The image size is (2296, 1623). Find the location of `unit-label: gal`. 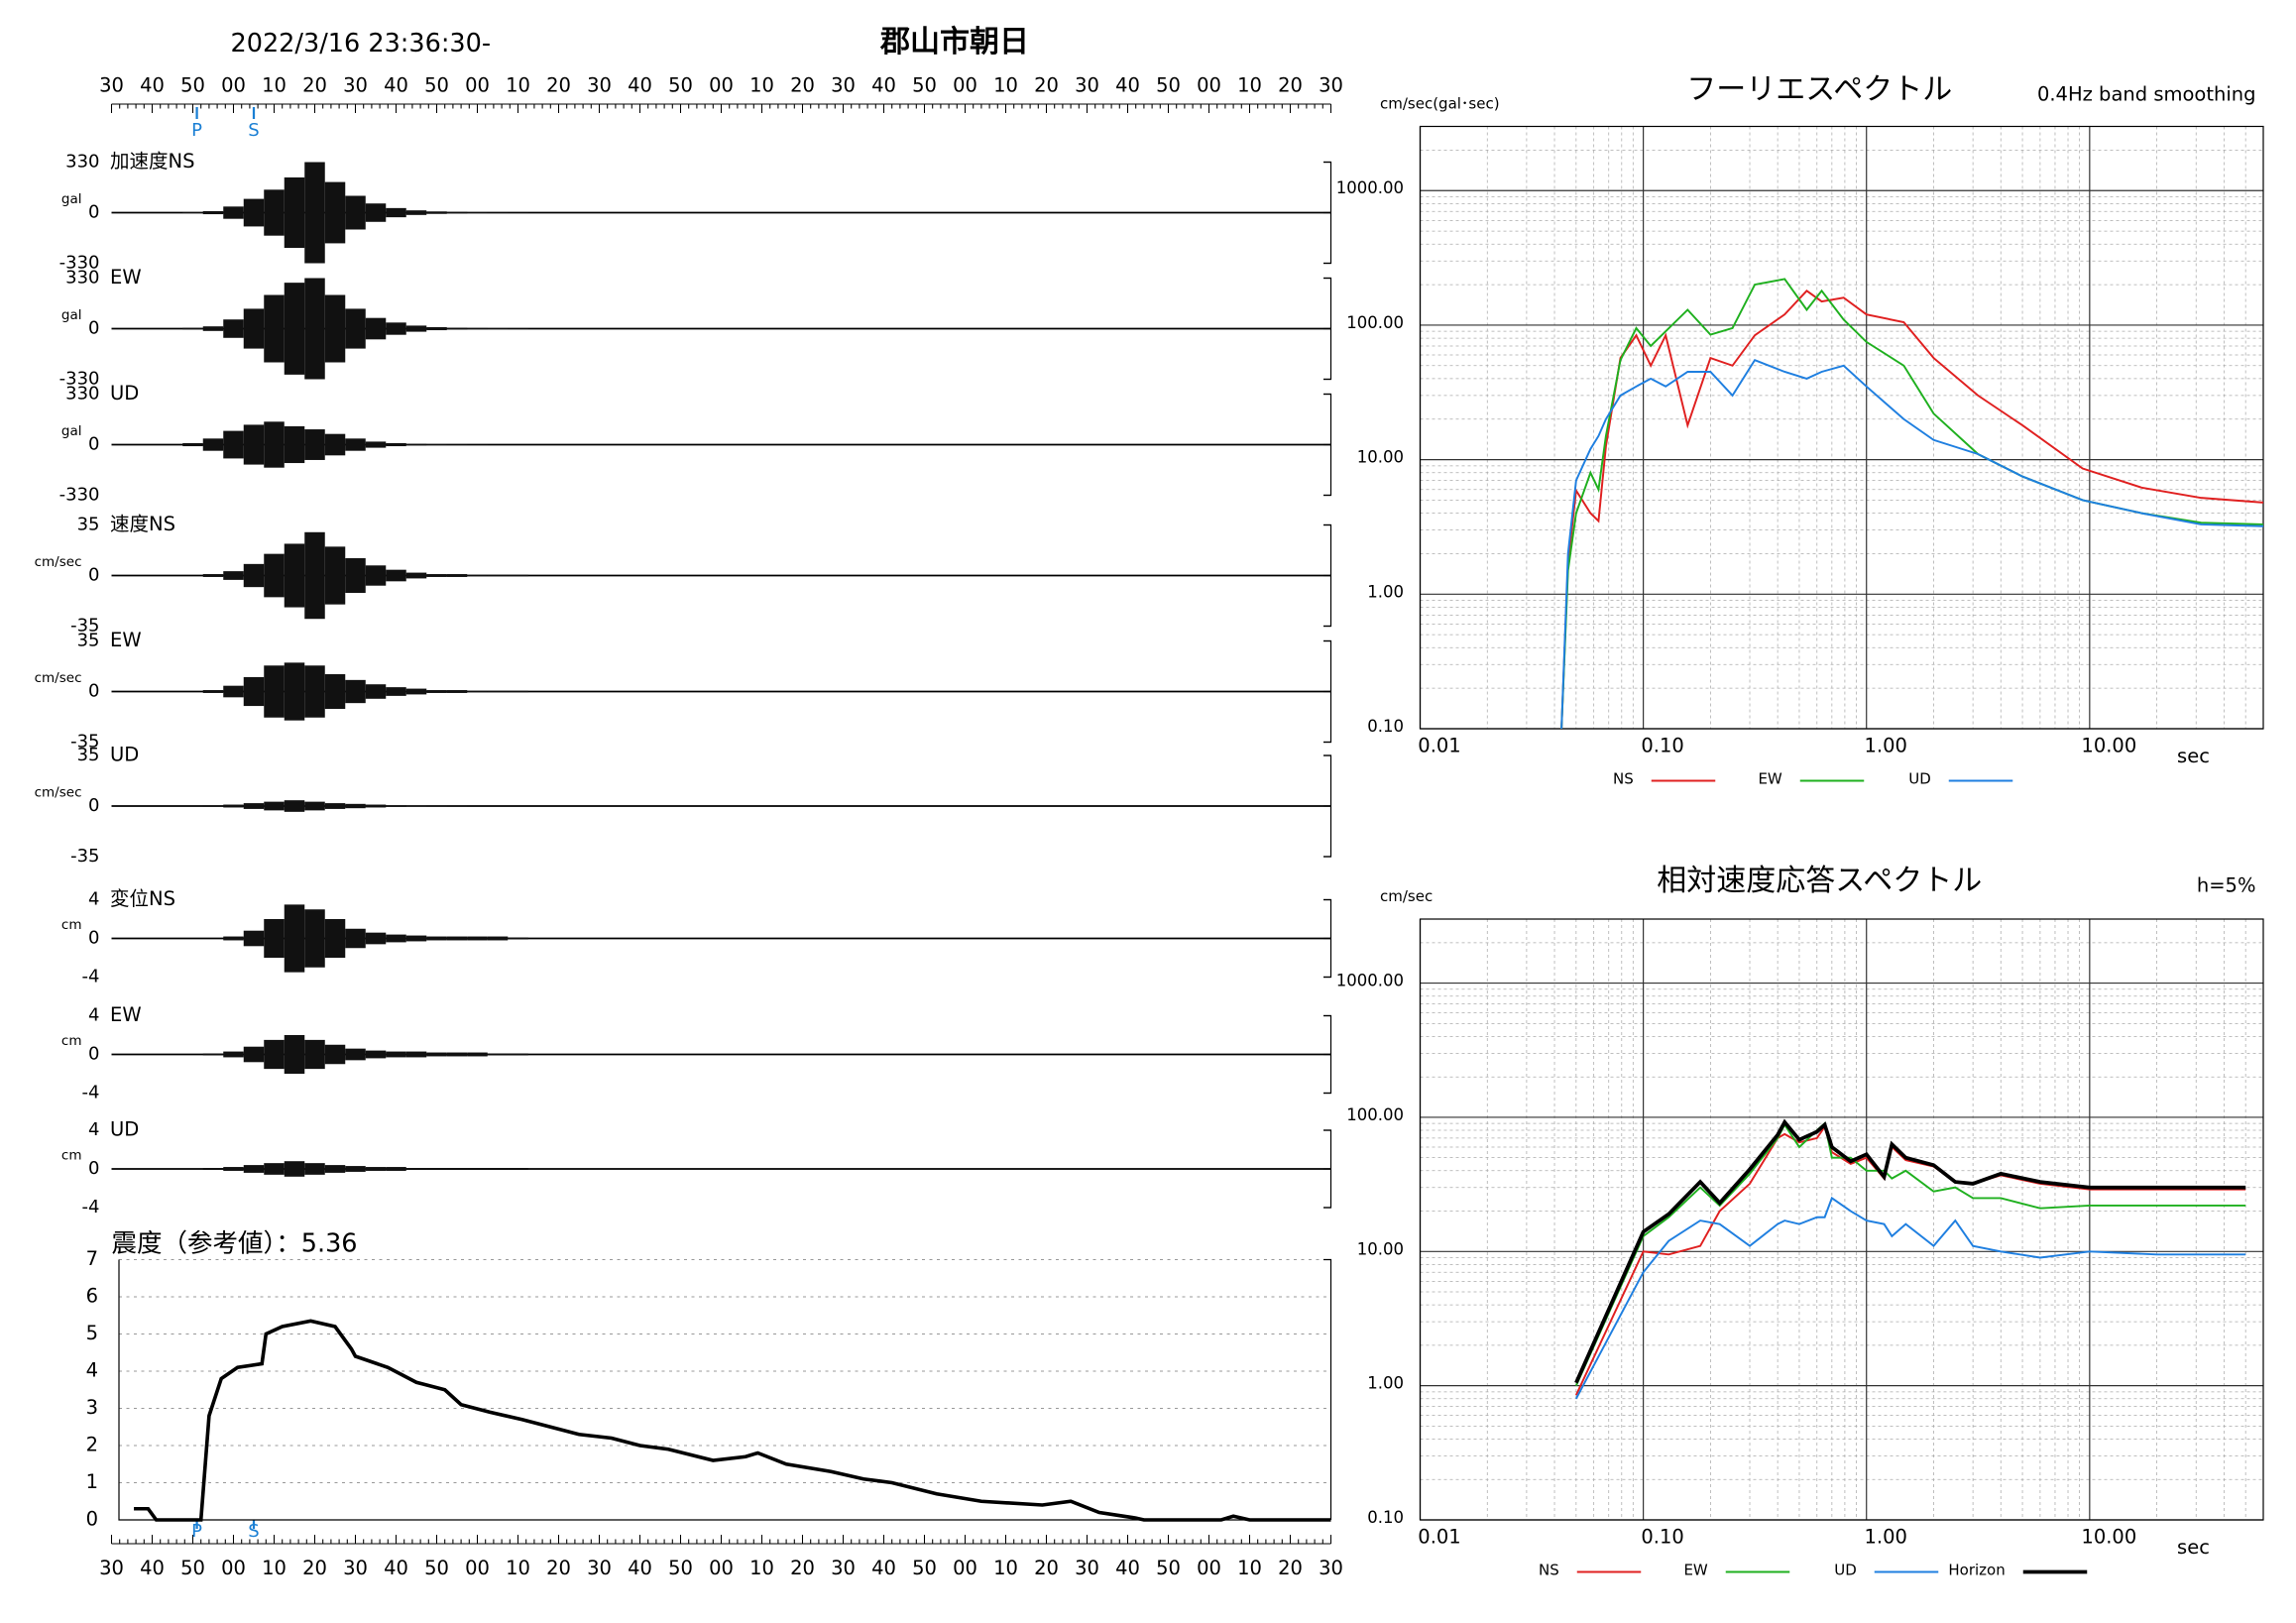

unit-label: gal is located at coordinates (72, 315).